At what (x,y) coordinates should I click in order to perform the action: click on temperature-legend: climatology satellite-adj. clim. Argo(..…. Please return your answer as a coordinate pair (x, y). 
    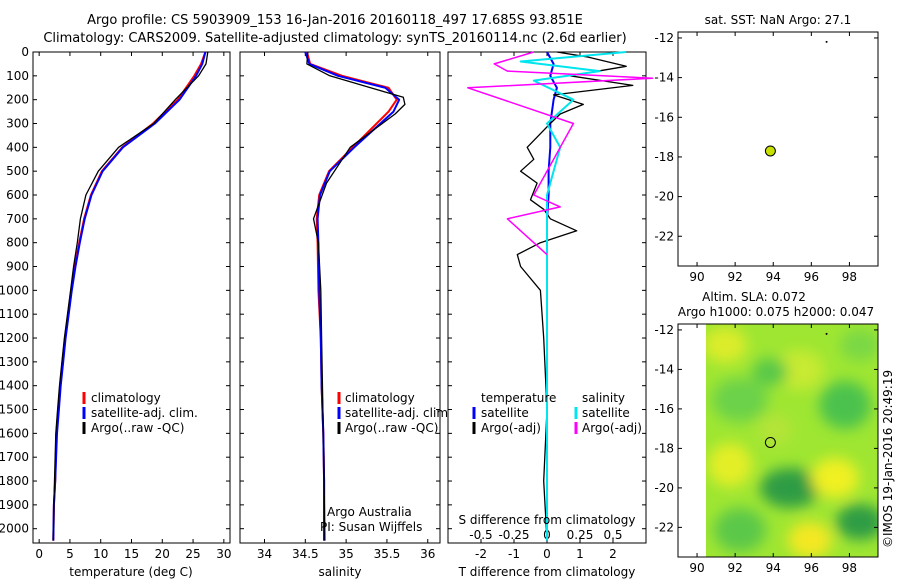
    Looking at the image, I should click on (140, 413).